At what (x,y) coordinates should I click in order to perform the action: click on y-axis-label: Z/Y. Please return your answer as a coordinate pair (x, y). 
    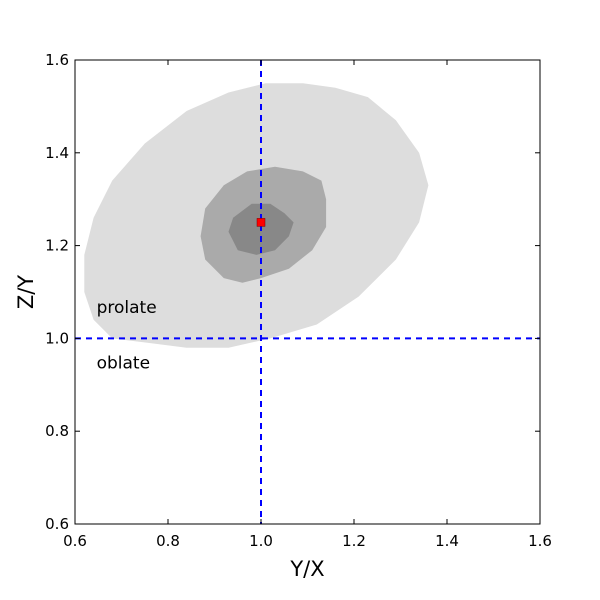
    Looking at the image, I should click on (26, 292).